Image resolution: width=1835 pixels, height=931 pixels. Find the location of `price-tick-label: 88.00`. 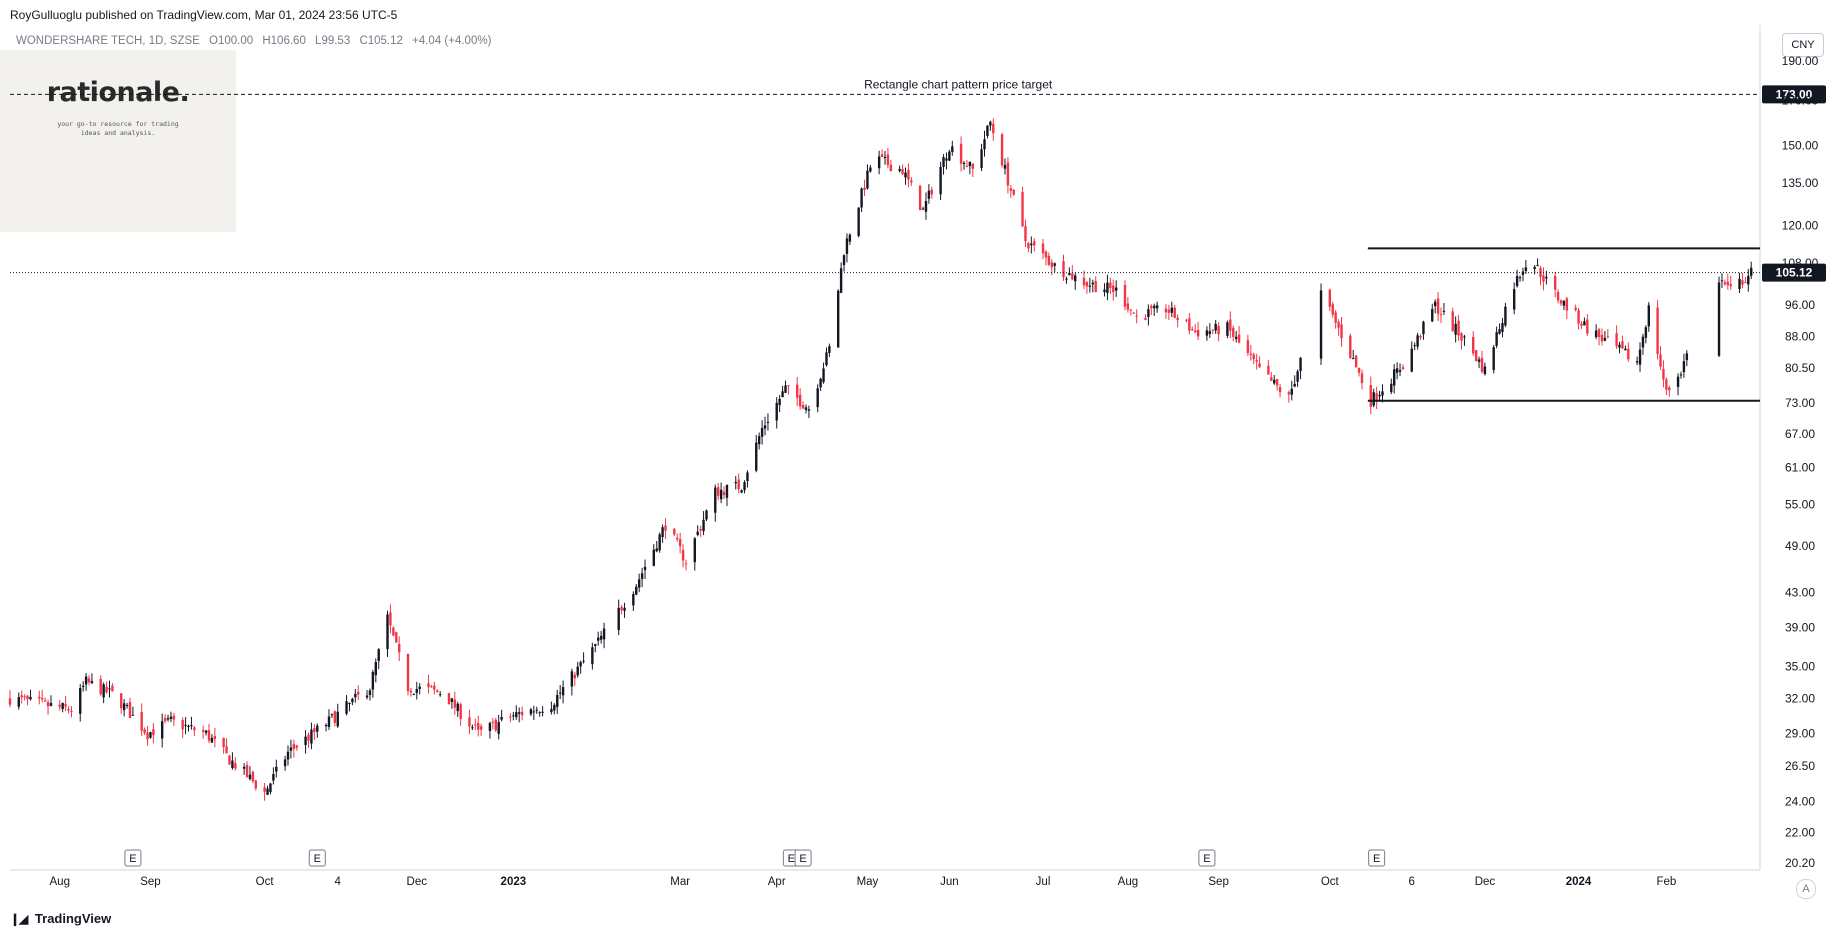

price-tick-label: 88.00 is located at coordinates (1800, 336).